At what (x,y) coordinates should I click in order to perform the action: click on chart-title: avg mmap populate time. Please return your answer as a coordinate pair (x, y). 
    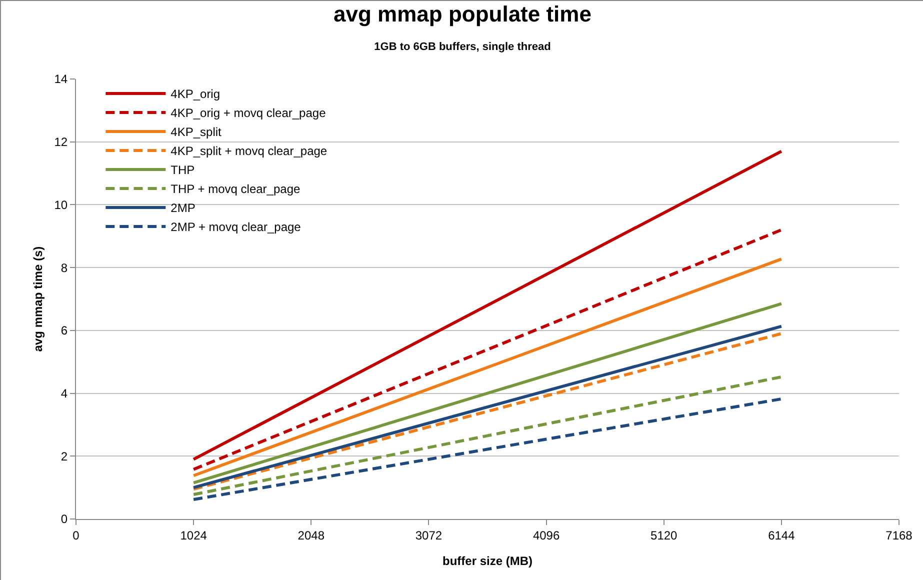
    Looking at the image, I should click on (463, 13).